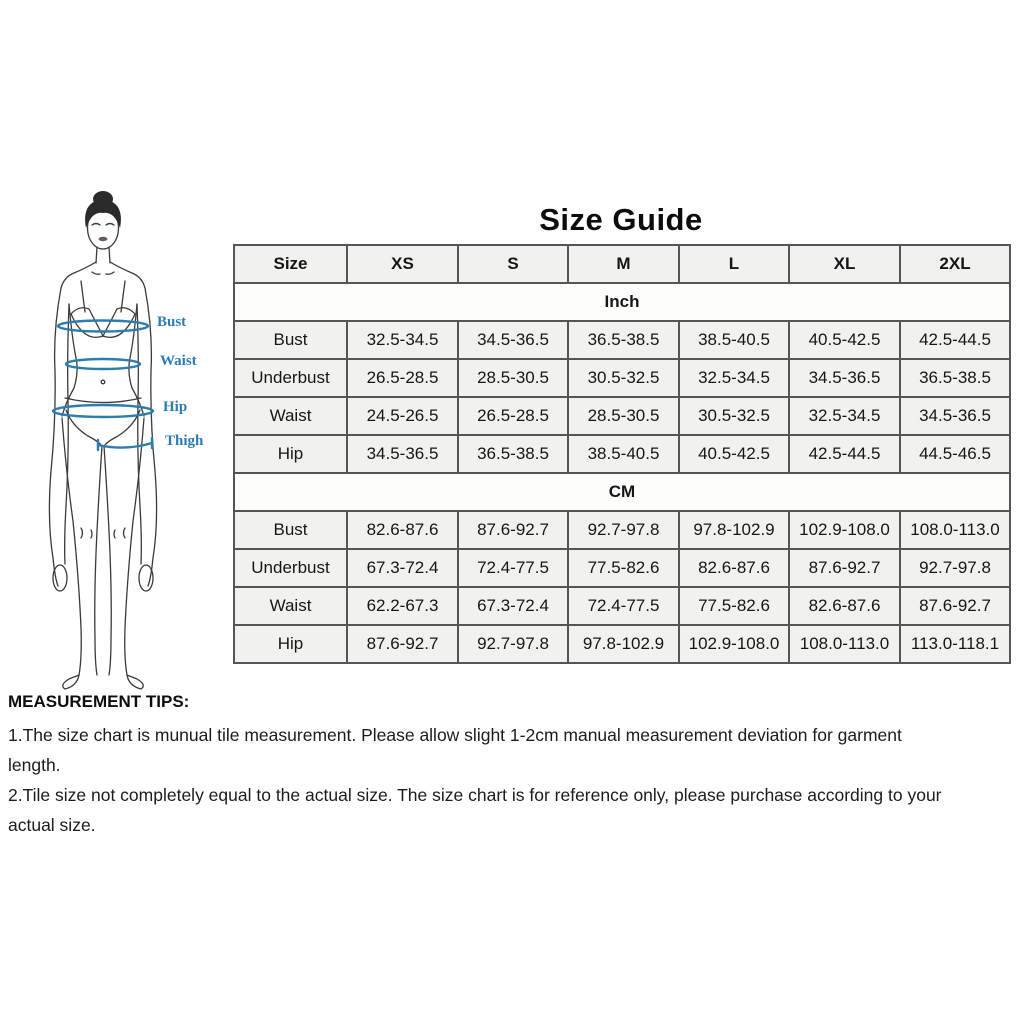 The image size is (1024, 1024). I want to click on body-figure-illustration, so click(113, 441).